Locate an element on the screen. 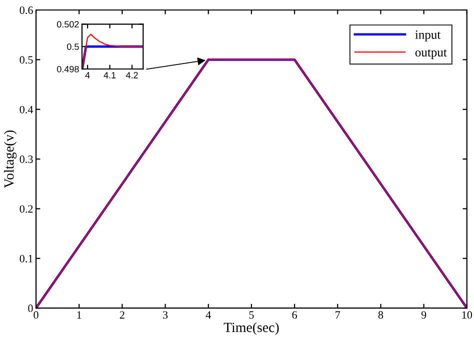 The image size is (474, 345). y-tick-label: 0.1 is located at coordinates (26, 258).